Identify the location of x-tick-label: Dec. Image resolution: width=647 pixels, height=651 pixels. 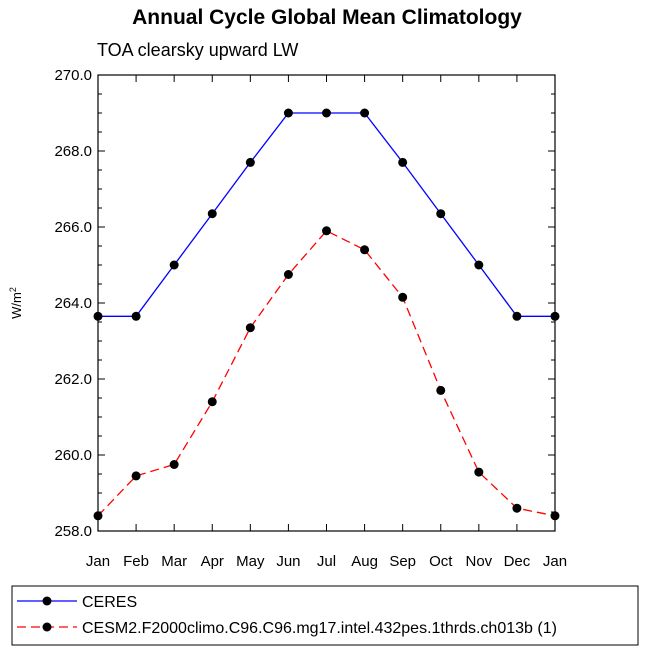
(517, 561).